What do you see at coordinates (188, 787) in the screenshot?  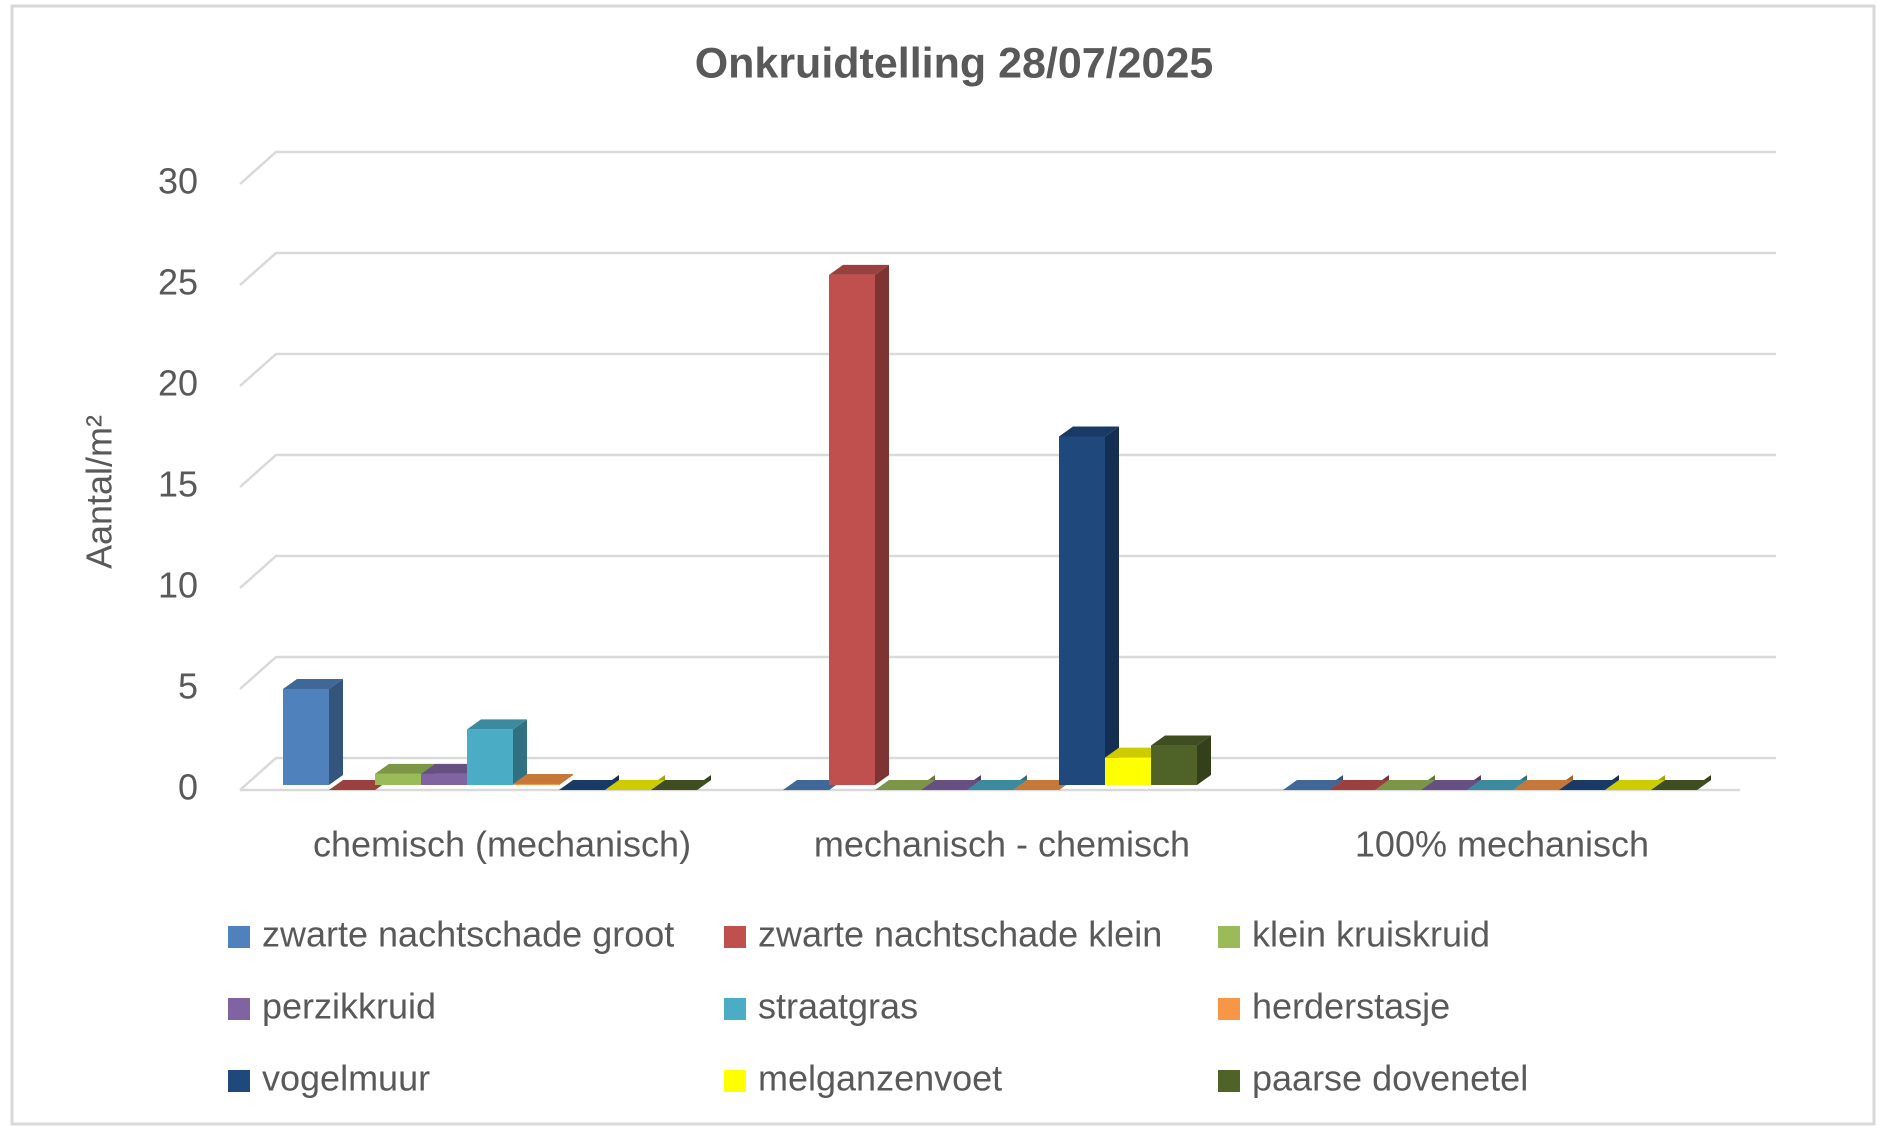 I see `y-tick-label: 0` at bounding box center [188, 787].